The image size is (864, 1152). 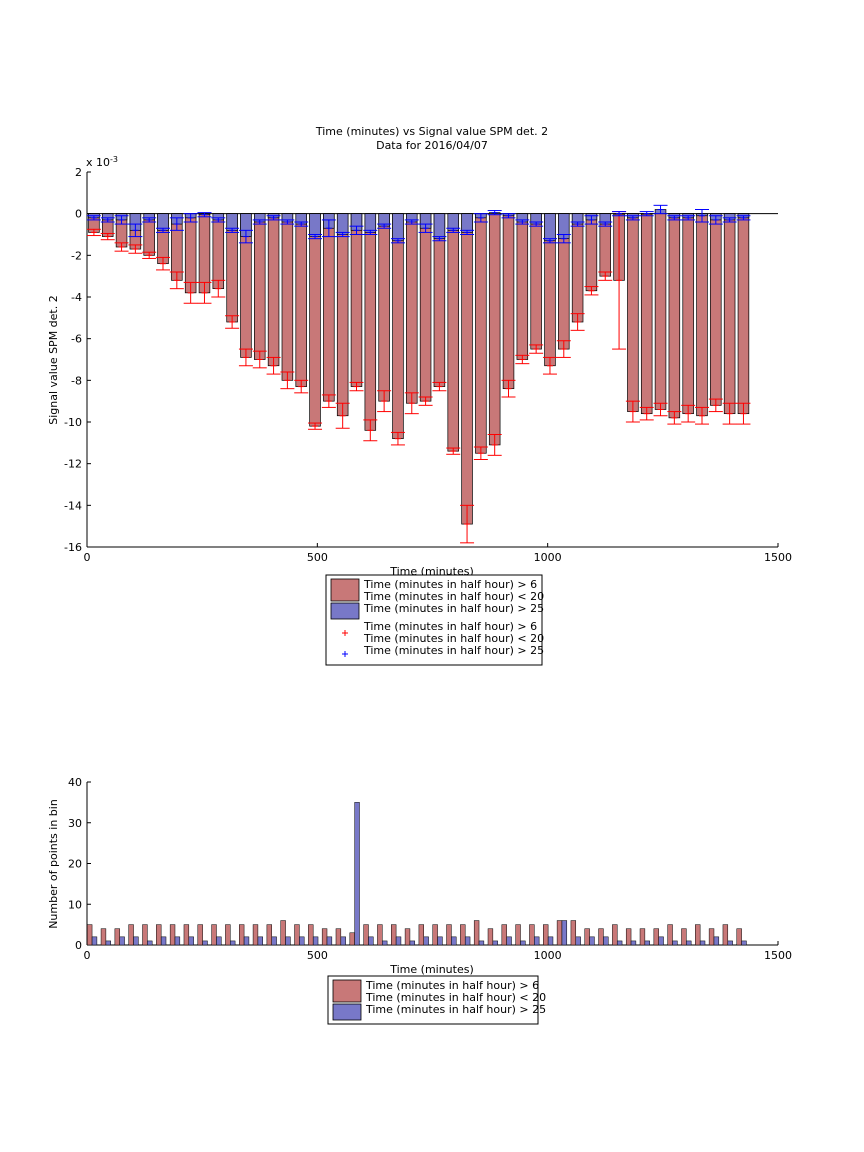 What do you see at coordinates (455, 997) in the screenshot?
I see `legend-label: Time (minutes in half hour) < 20` at bounding box center [455, 997].